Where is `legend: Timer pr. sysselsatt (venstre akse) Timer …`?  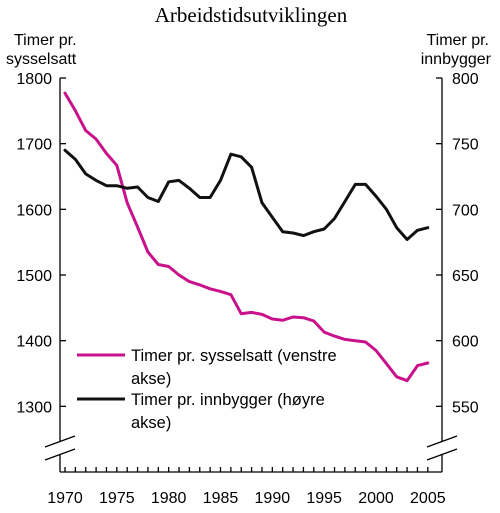
legend: Timer pr. sysselsatt (venstre akse) Timer … is located at coordinates (207, 389).